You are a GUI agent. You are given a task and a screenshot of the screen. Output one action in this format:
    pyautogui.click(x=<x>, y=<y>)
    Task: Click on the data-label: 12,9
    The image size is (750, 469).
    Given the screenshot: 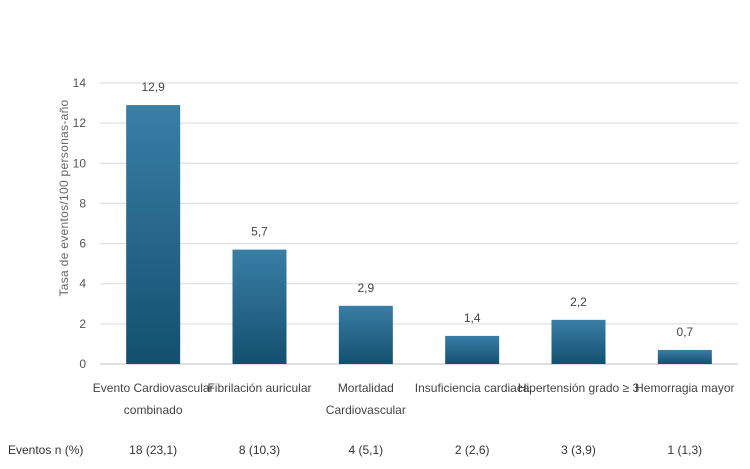 What is the action you would take?
    pyautogui.click(x=153, y=87)
    